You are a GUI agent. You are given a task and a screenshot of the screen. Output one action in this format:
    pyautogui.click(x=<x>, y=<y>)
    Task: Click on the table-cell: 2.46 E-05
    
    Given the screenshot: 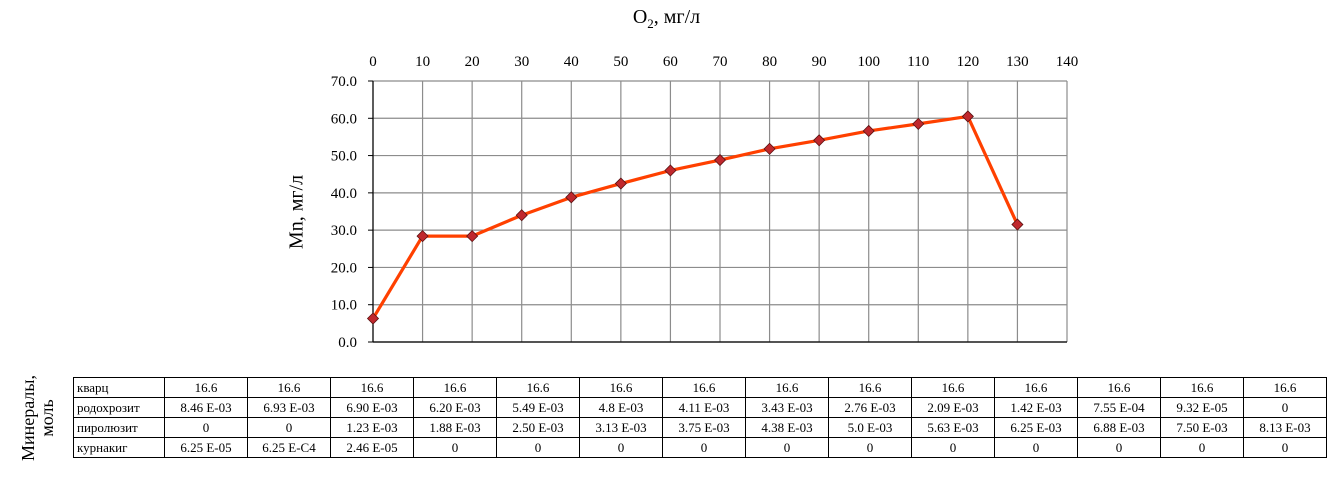 What is the action you would take?
    pyautogui.click(x=372, y=447)
    